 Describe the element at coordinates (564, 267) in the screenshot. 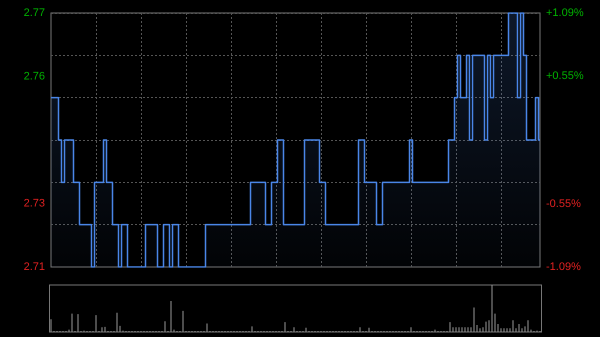

I see `y2-tick-label: -1.09%` at that location.